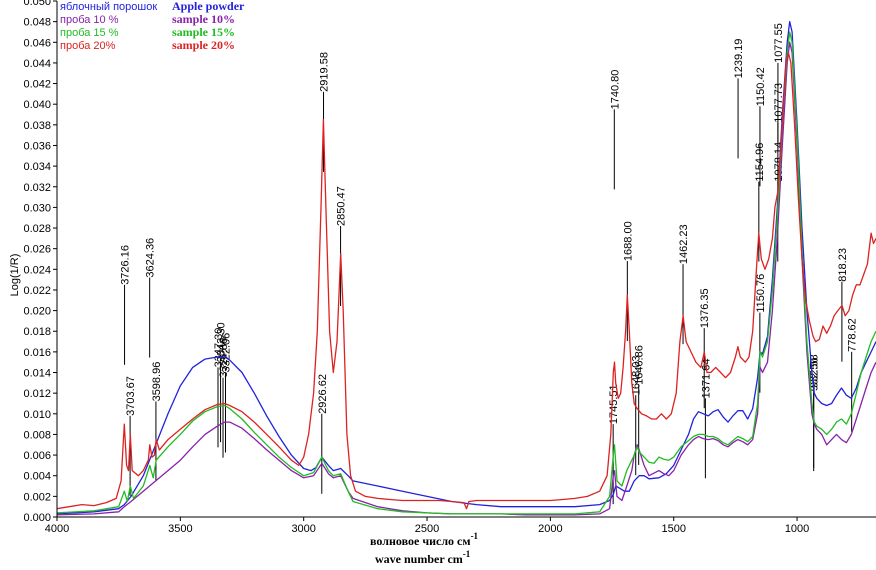 This screenshot has width=876, height=570. What do you see at coordinates (843, 265) in the screenshot?
I see `peak-label: 818.23` at bounding box center [843, 265].